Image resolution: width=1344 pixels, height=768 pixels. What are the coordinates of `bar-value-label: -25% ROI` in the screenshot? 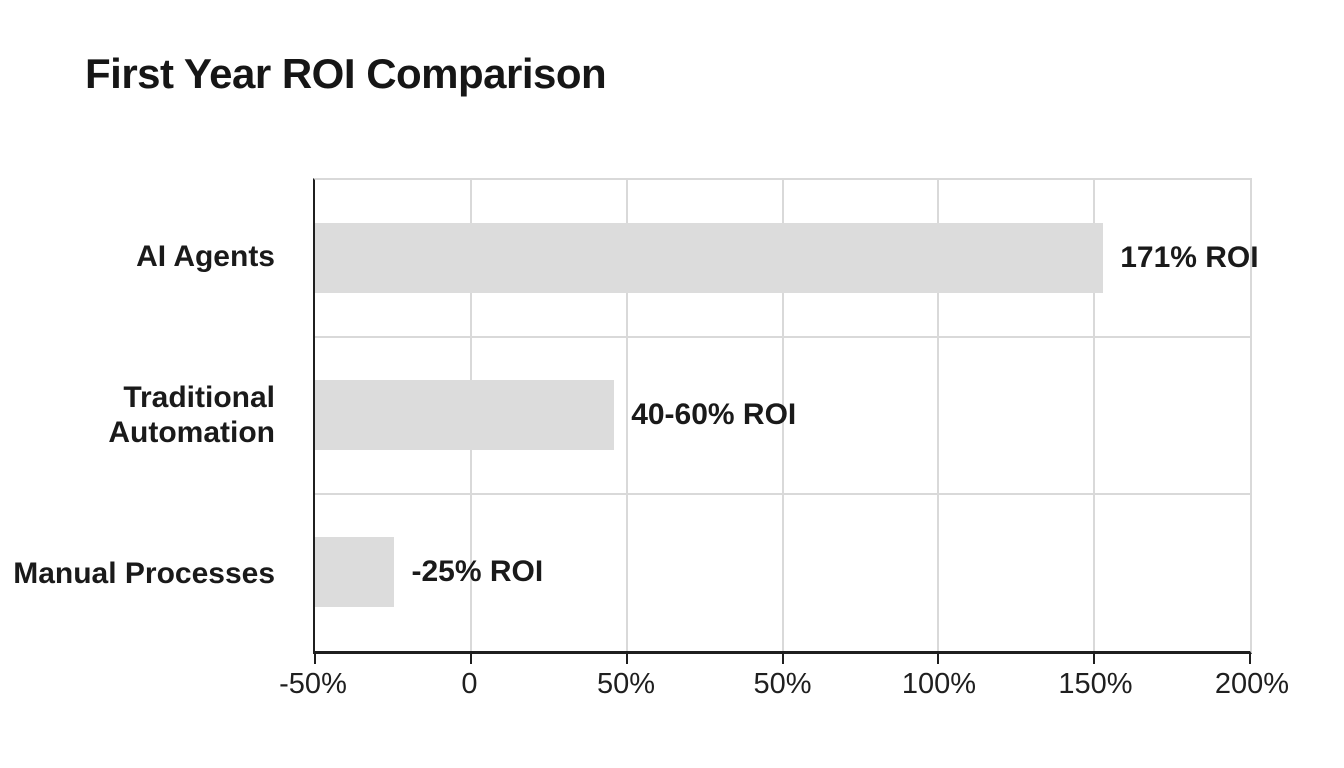 It's located at (477, 572).